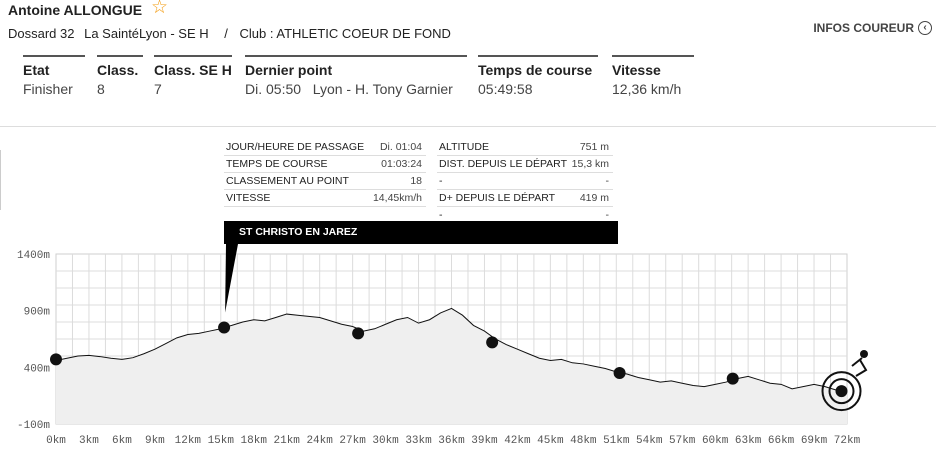  Describe the element at coordinates (550, 441) in the screenshot. I see `x-tick-label: 45km` at that location.